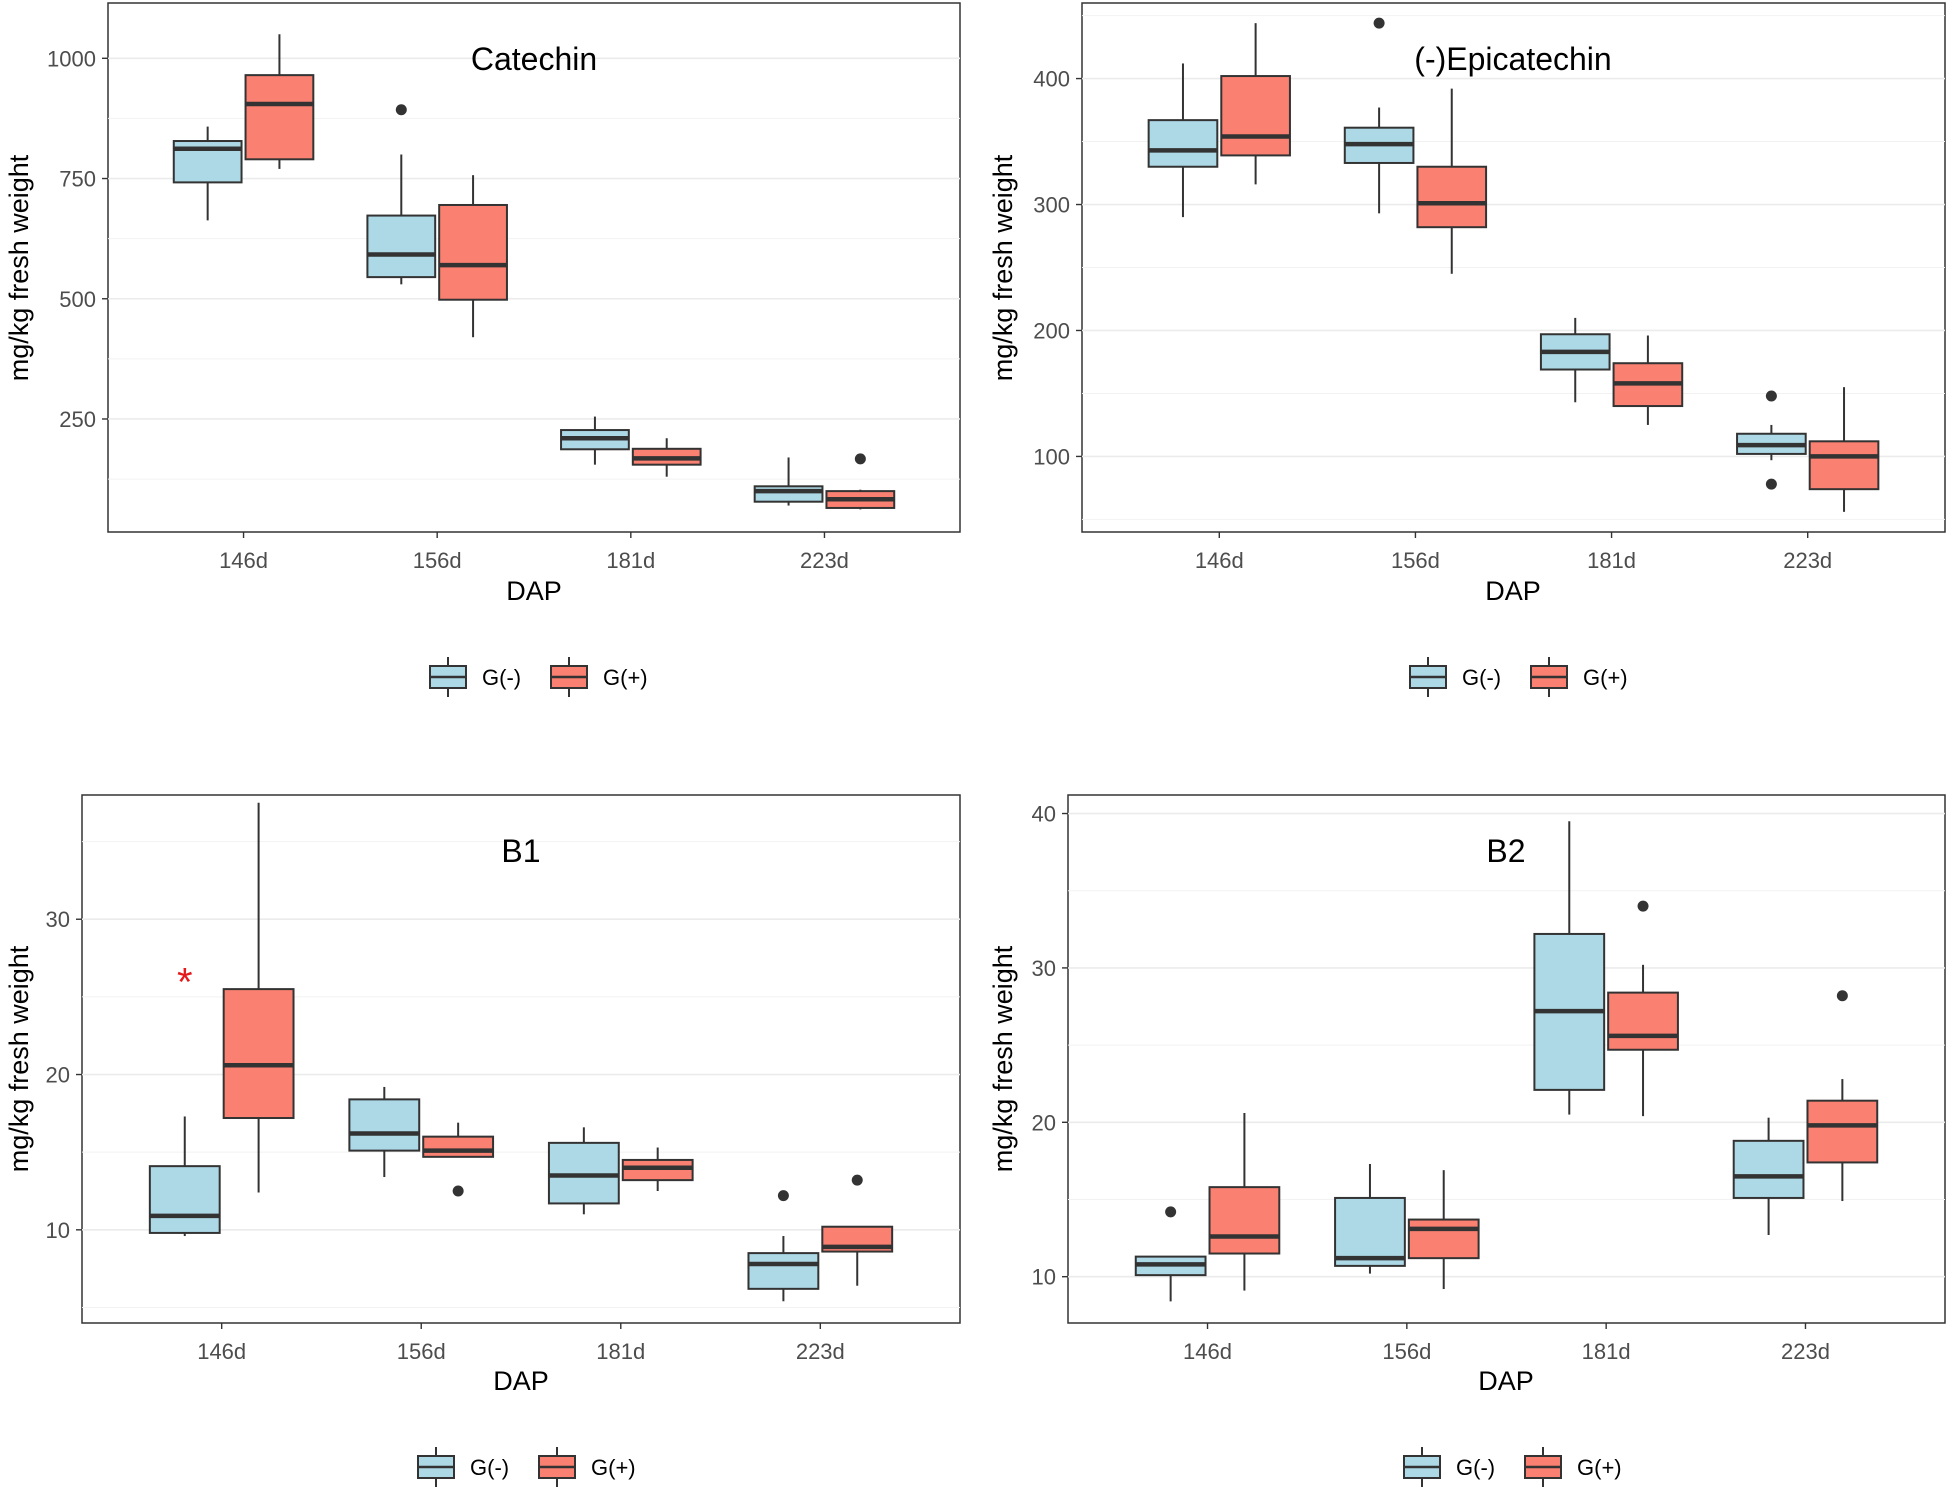 This screenshot has height=1487, width=1950. Describe the element at coordinates (1044, 814) in the screenshot. I see `y-tick-label: 40` at that location.